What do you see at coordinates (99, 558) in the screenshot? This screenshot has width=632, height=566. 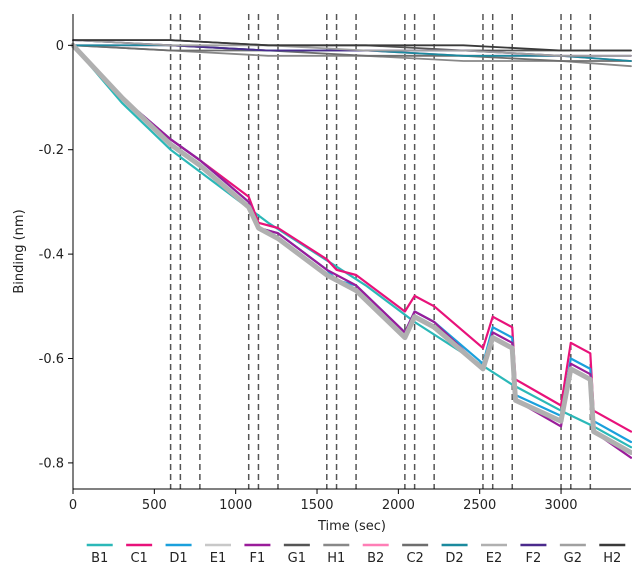 I see `legend-label-b1: B1` at bounding box center [99, 558].